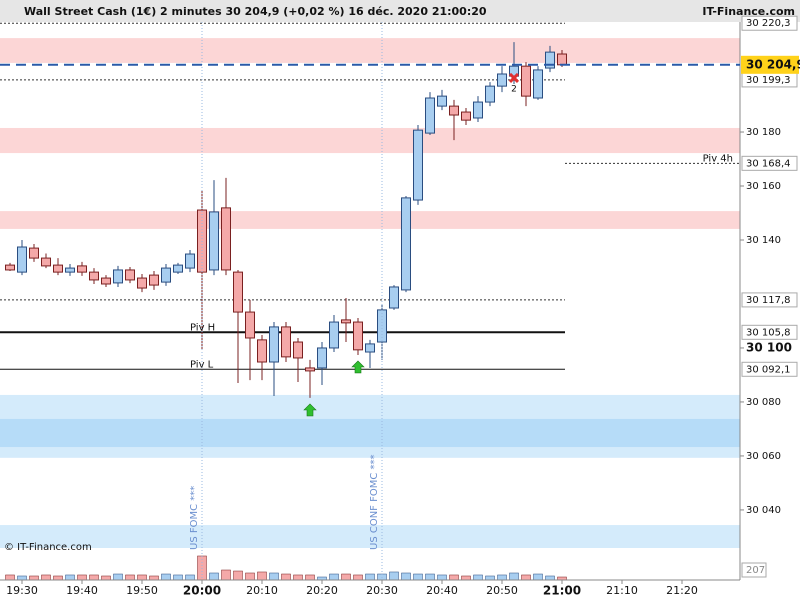 The width and height of the screenshot is (800, 600). What do you see at coordinates (310, 410) in the screenshot?
I see `buy-arrow` at bounding box center [310, 410].